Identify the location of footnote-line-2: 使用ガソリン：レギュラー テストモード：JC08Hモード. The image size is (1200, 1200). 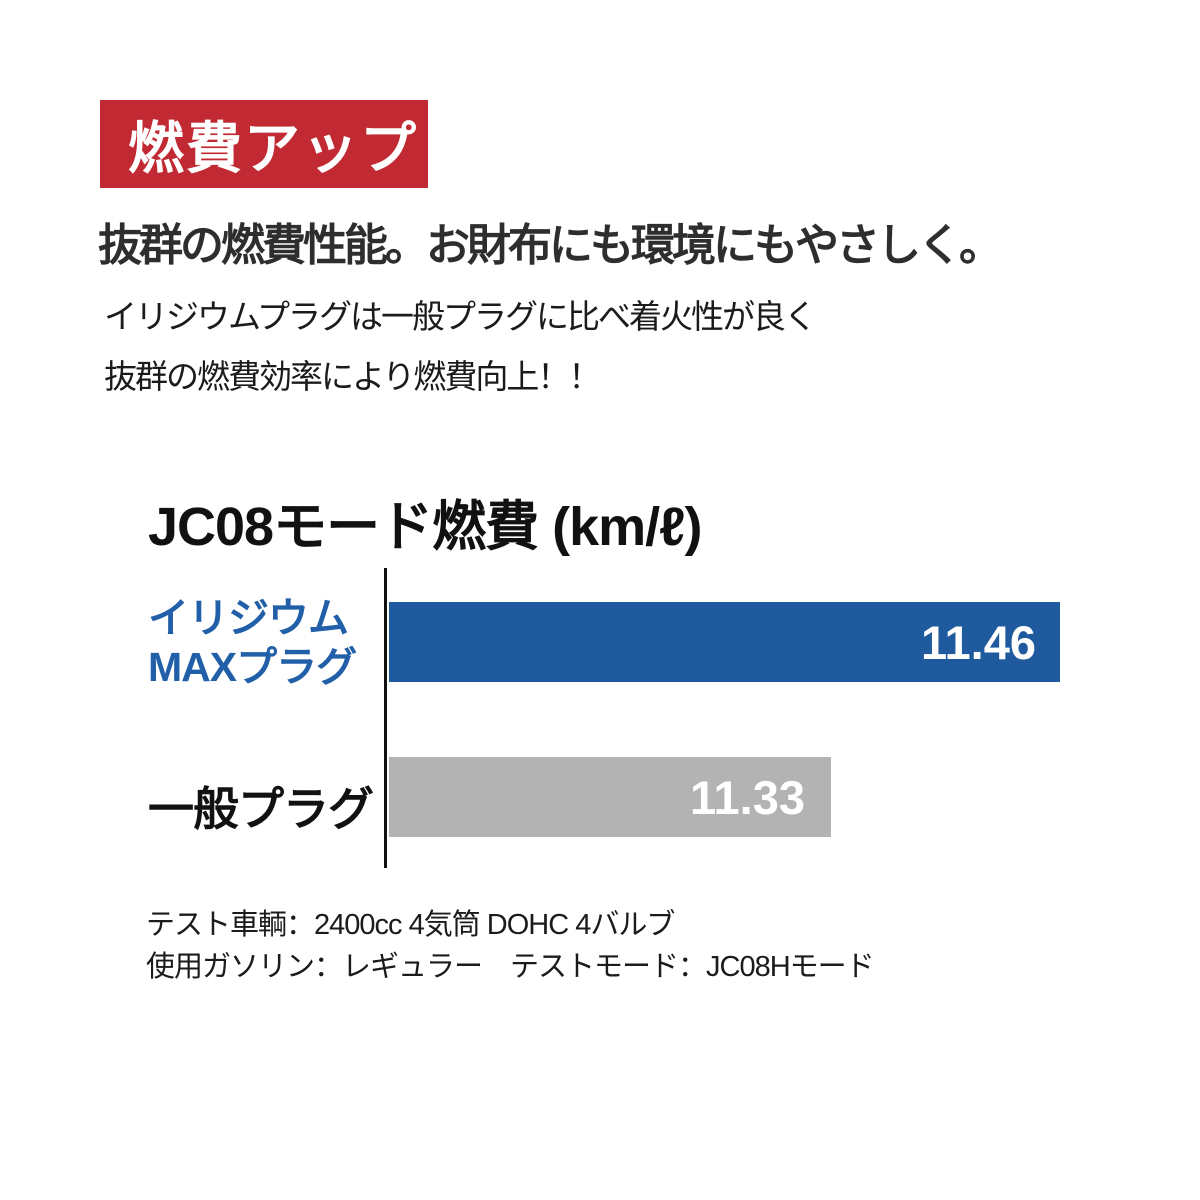
(510, 967).